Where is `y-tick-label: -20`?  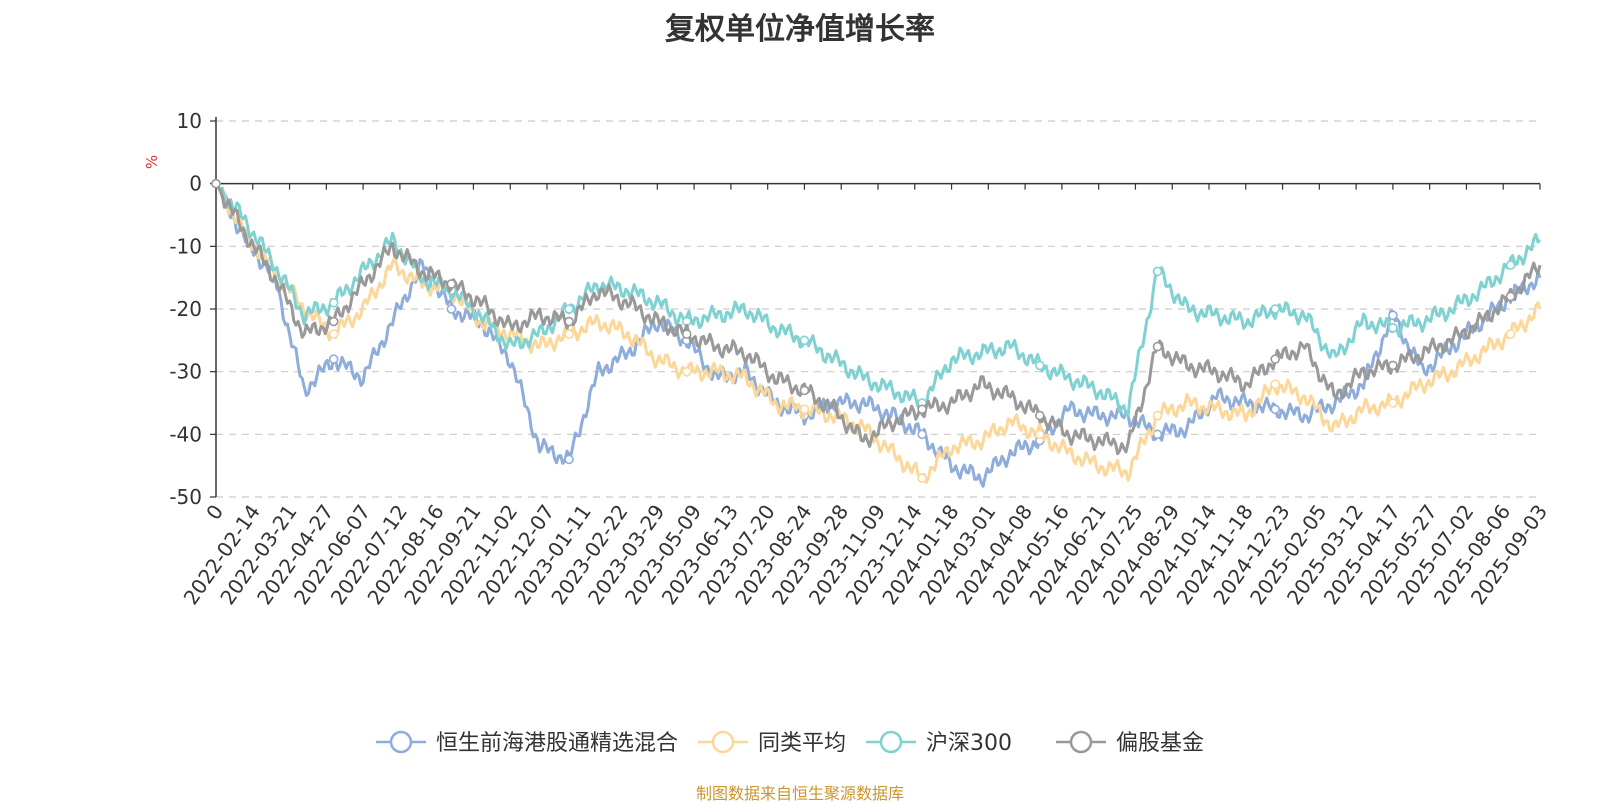
y-tick-label: -20 is located at coordinates (185, 309).